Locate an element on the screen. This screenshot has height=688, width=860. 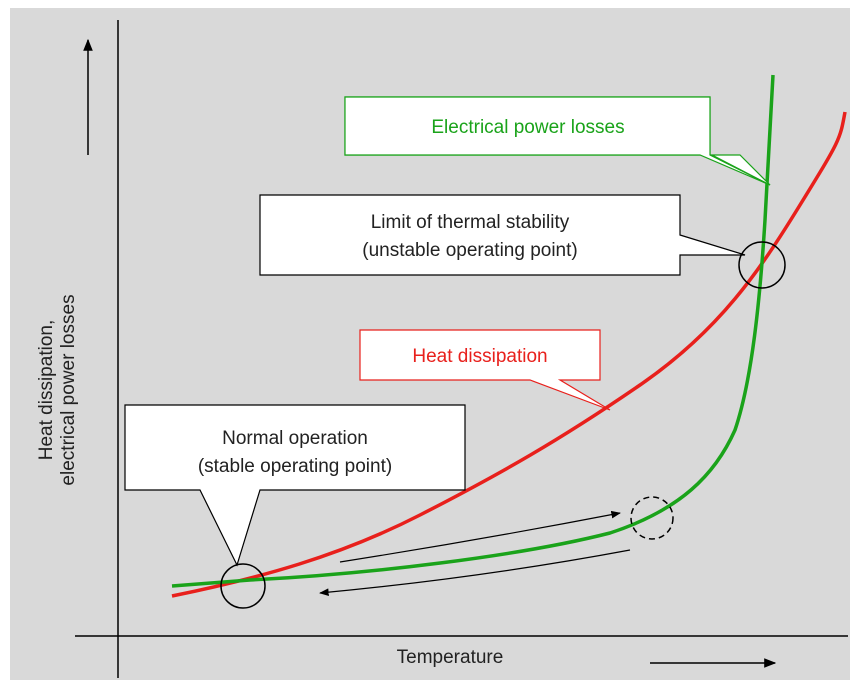
callout-text: Normal operation is located at coordinates (295, 438).